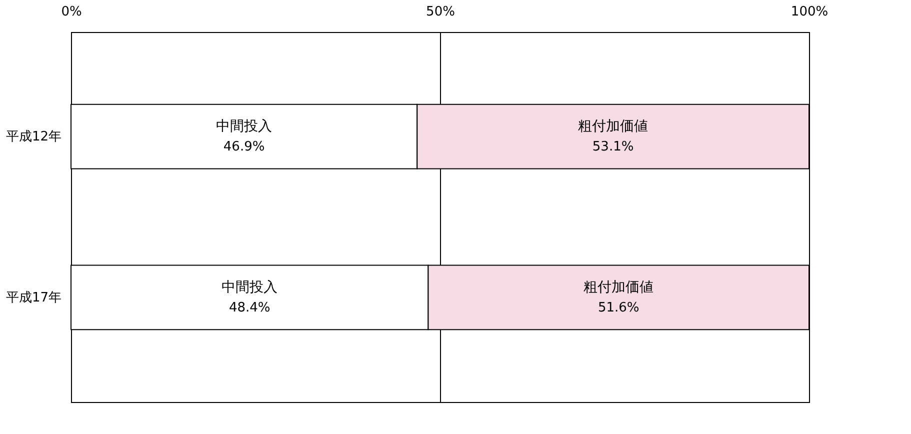  I want to click on x-tick-label: 100%, so click(809, 12).